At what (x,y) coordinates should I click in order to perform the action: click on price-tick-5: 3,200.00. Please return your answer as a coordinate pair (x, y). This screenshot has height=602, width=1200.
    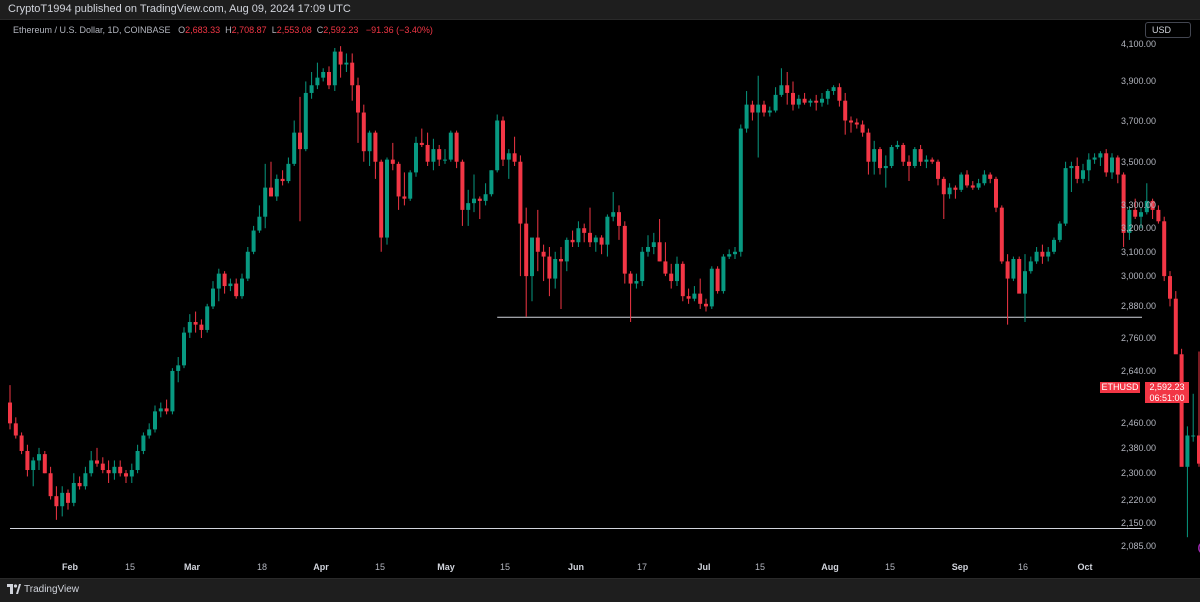
    Looking at the image, I should click on (1139, 228).